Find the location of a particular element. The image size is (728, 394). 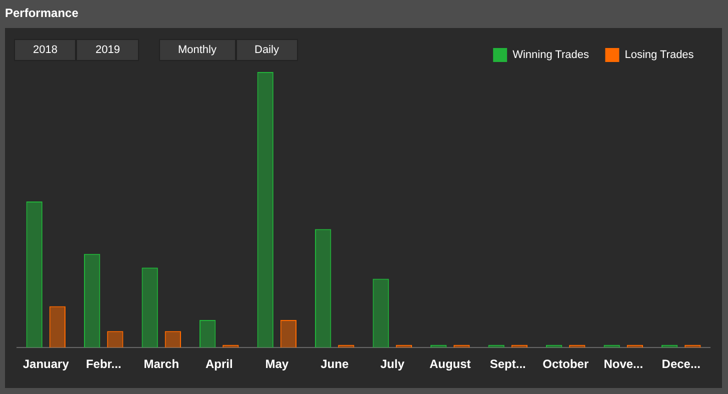

legend-label: Winning Trades is located at coordinates (551, 55).